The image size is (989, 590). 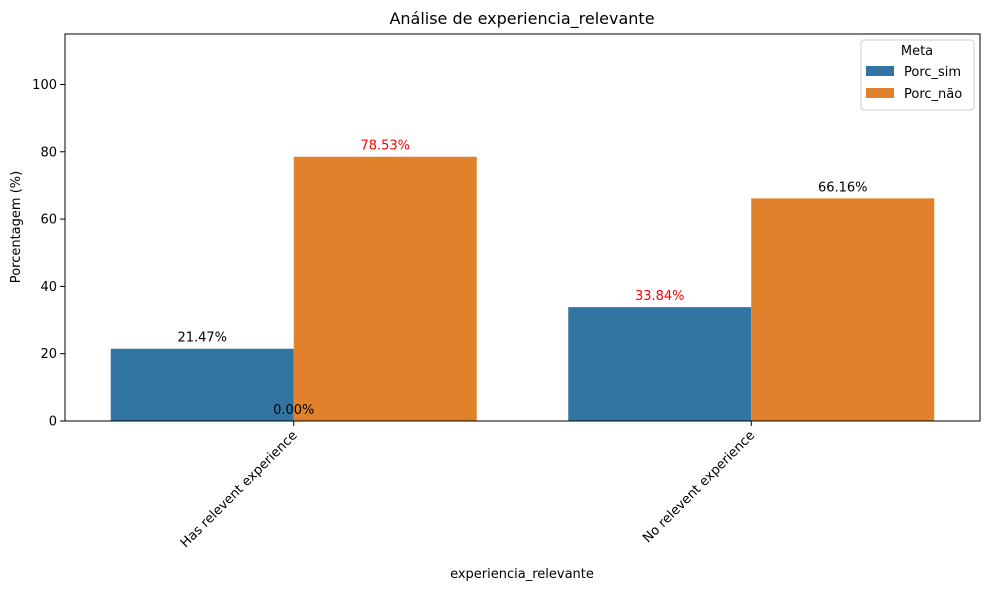 What do you see at coordinates (843, 187) in the screenshot?
I see `data-label-1-1: 66.16%` at bounding box center [843, 187].